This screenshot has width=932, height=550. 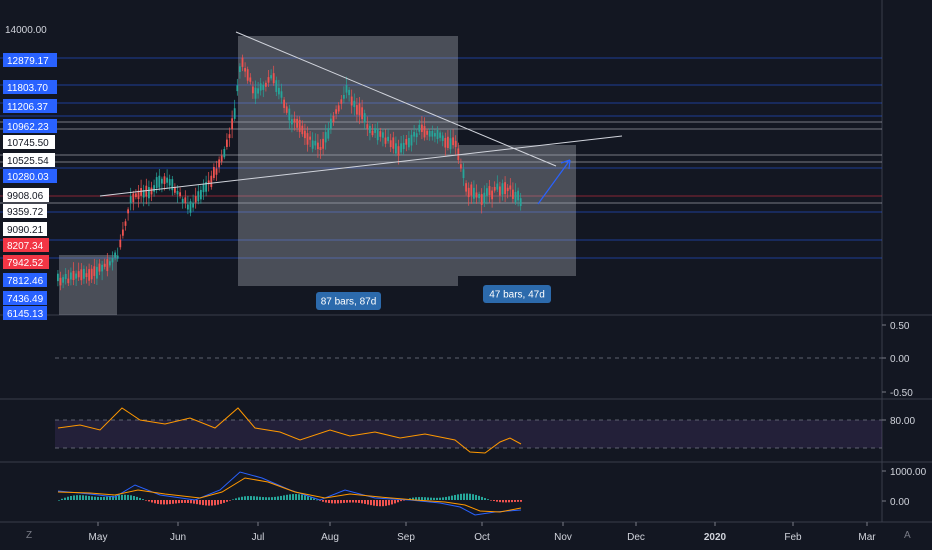 What do you see at coordinates (29, 535) in the screenshot?
I see `timezone-z-label: Z` at bounding box center [29, 535].